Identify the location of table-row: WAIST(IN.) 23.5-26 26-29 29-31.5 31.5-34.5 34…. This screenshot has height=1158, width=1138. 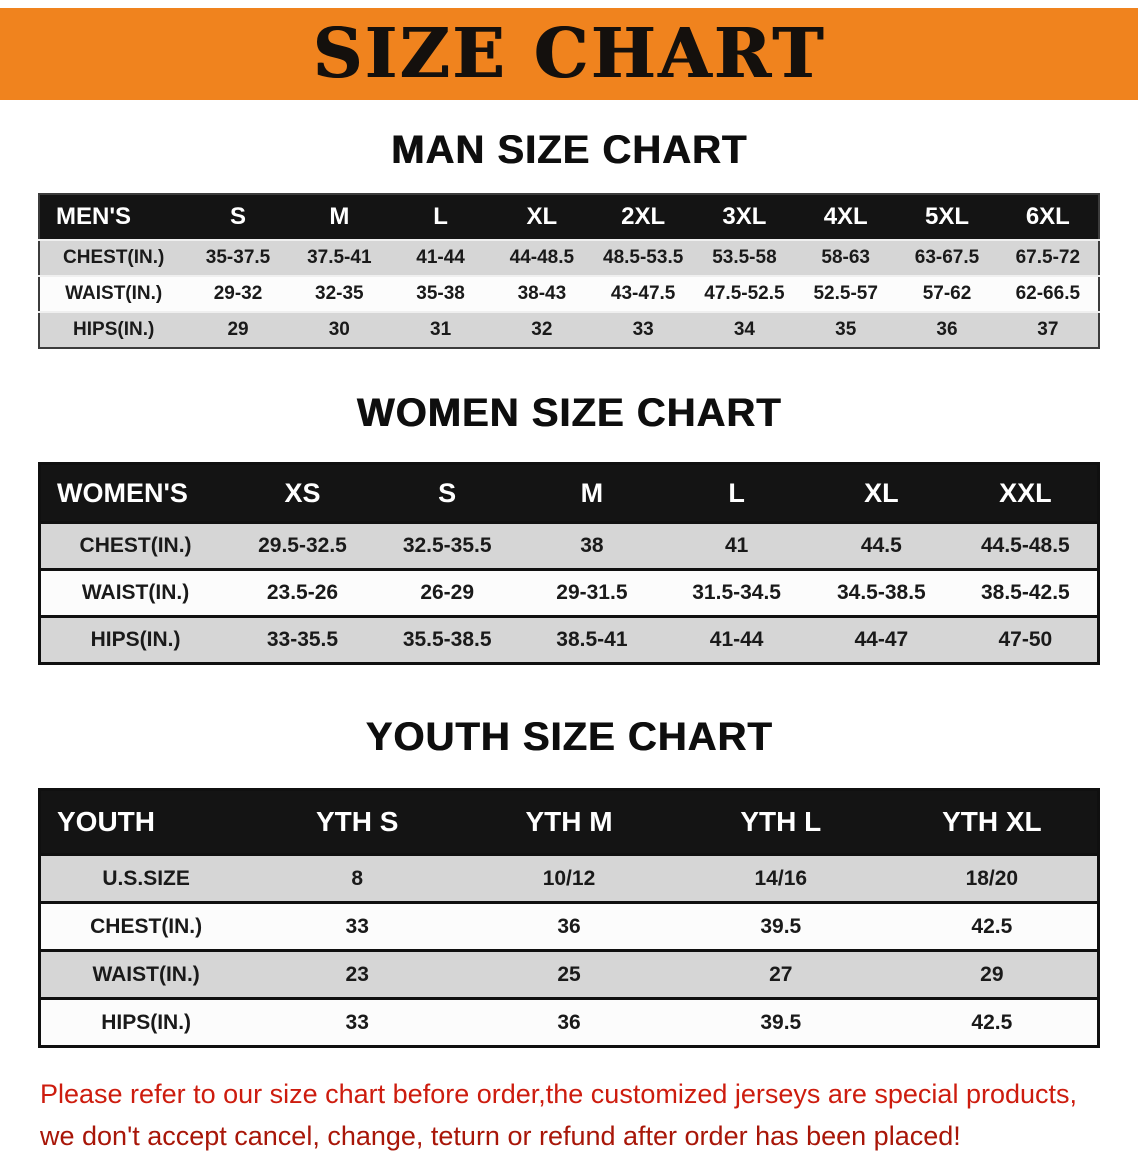
(569, 593).